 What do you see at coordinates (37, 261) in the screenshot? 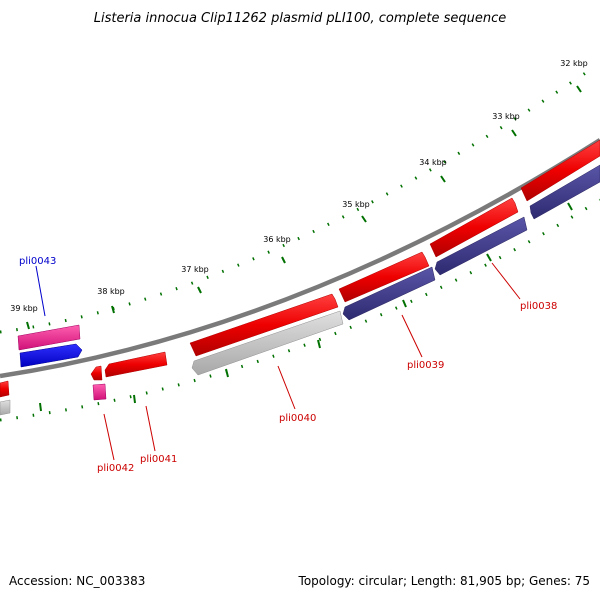
I see `gene-label-pli0043: pli0043` at bounding box center [37, 261].